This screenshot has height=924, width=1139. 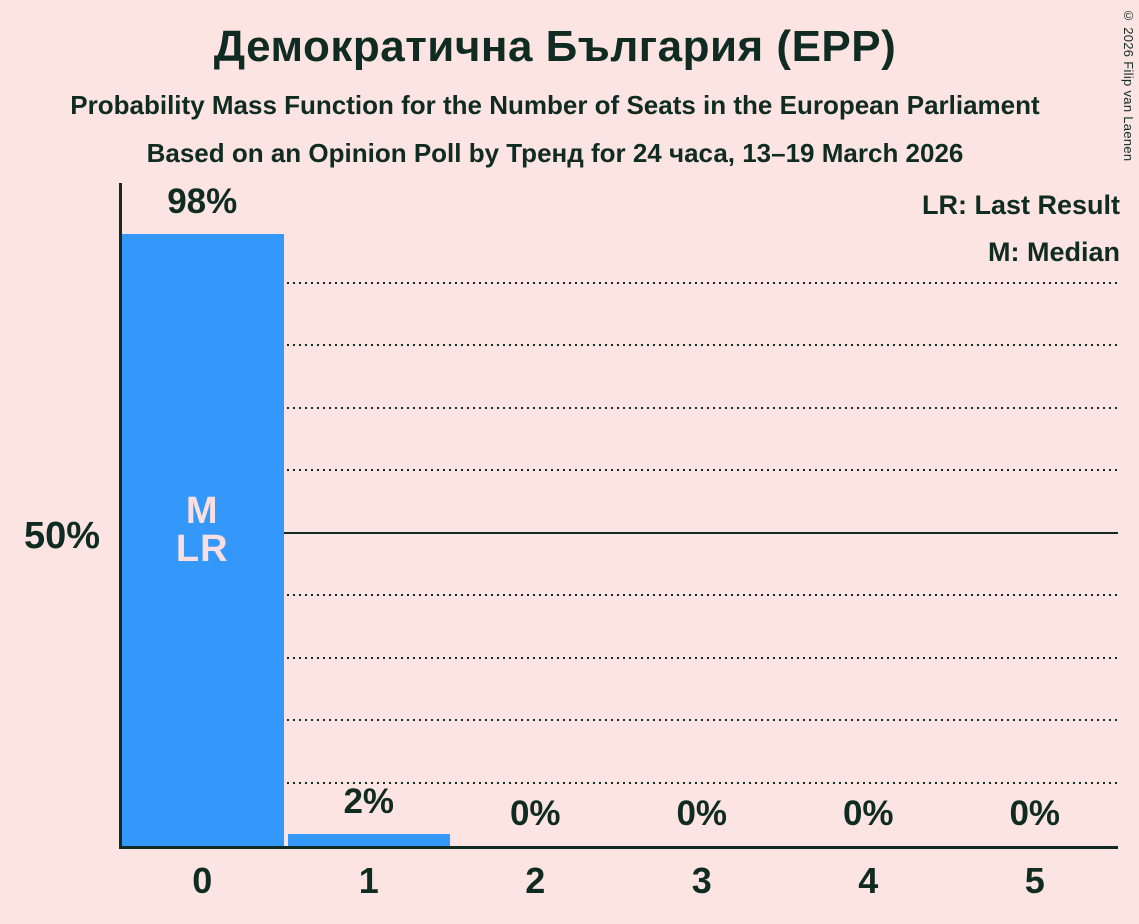 What do you see at coordinates (1021, 229) in the screenshot?
I see `legend: LR: Last Result M: Median` at bounding box center [1021, 229].